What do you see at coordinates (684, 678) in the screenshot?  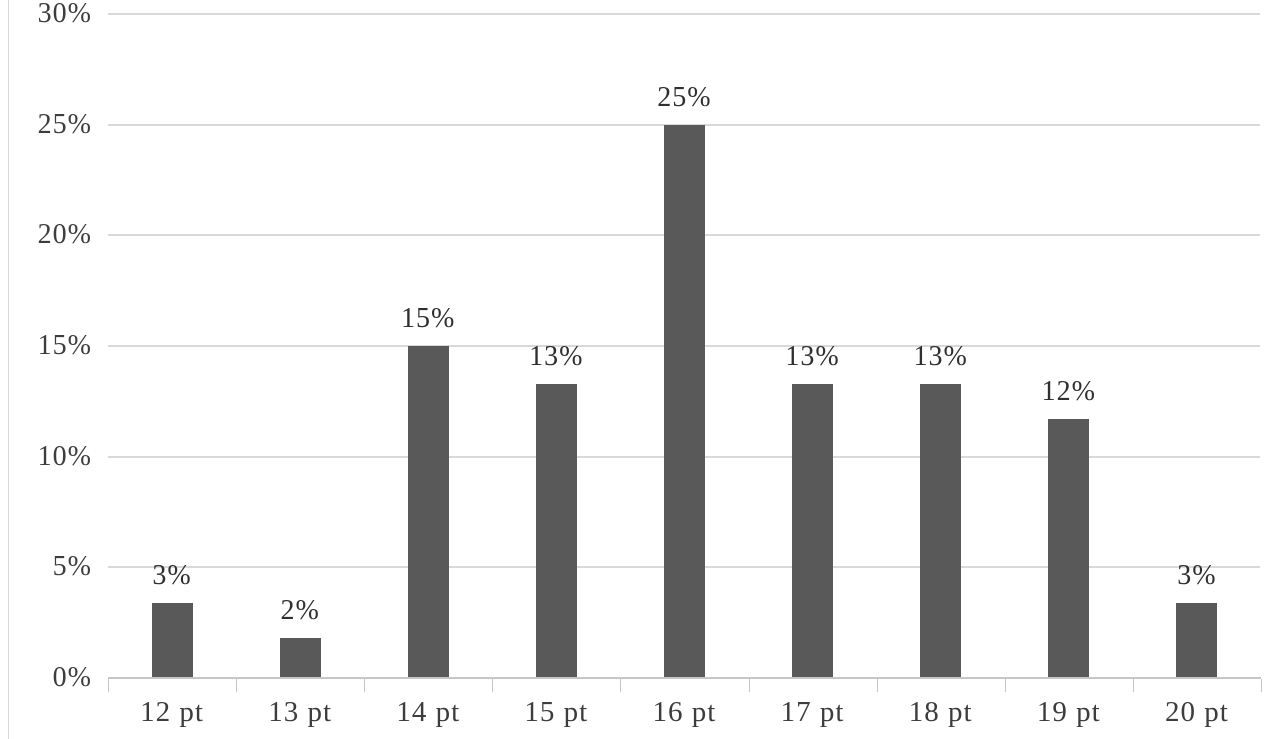 I see `x-axis-line` at bounding box center [684, 678].